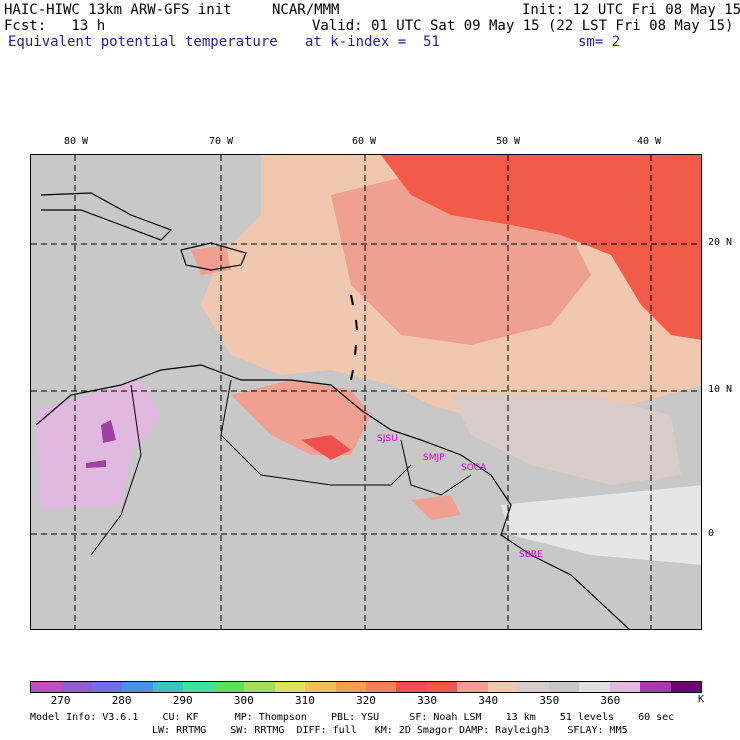  I want to click on theta-e-365-patch, so click(108, 431).